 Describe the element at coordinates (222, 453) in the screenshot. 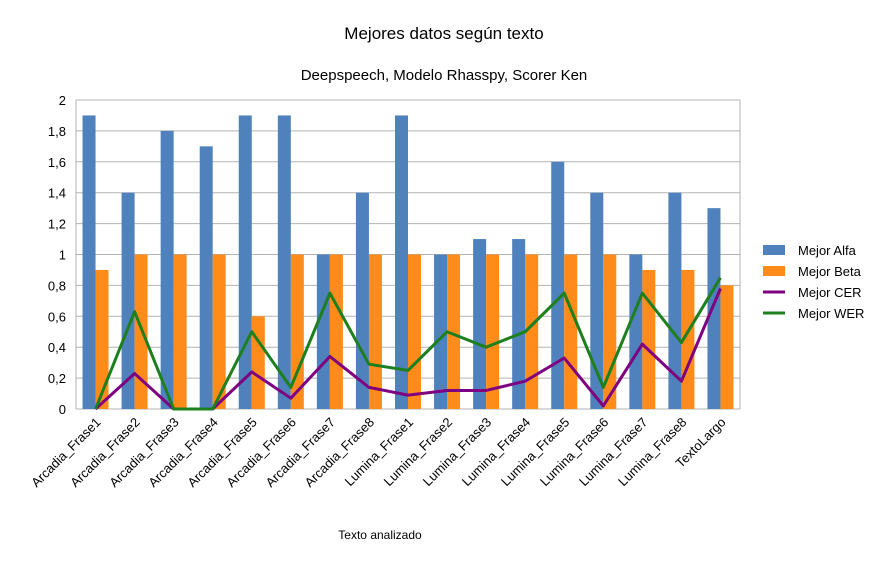

I see `x-tick-label: Arcadia_Frase5` at that location.